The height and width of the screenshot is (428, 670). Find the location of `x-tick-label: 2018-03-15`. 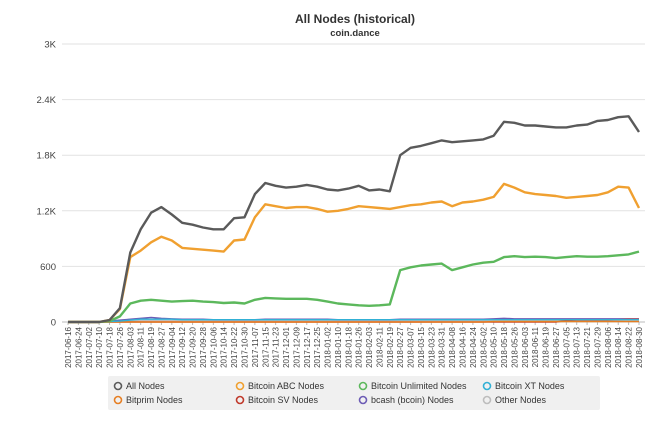

x-tick-label: 2018-03-15 is located at coordinates (421, 346).